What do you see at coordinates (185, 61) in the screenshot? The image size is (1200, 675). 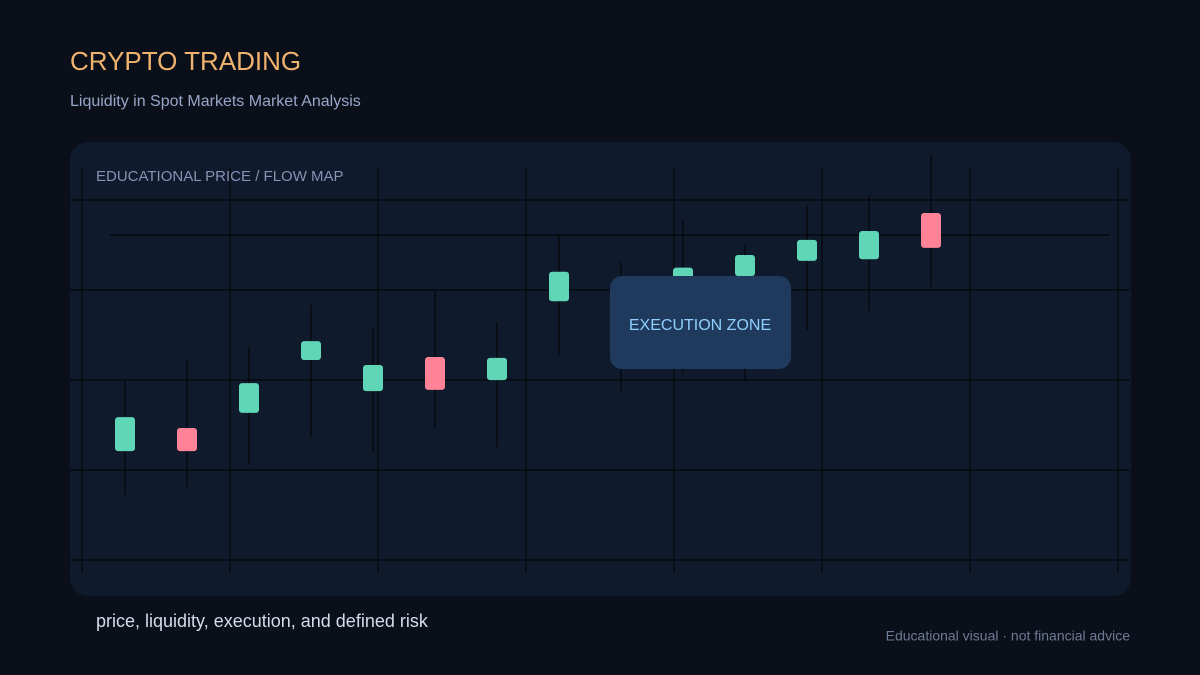 I see `title: CRYPTO TRADING` at bounding box center [185, 61].